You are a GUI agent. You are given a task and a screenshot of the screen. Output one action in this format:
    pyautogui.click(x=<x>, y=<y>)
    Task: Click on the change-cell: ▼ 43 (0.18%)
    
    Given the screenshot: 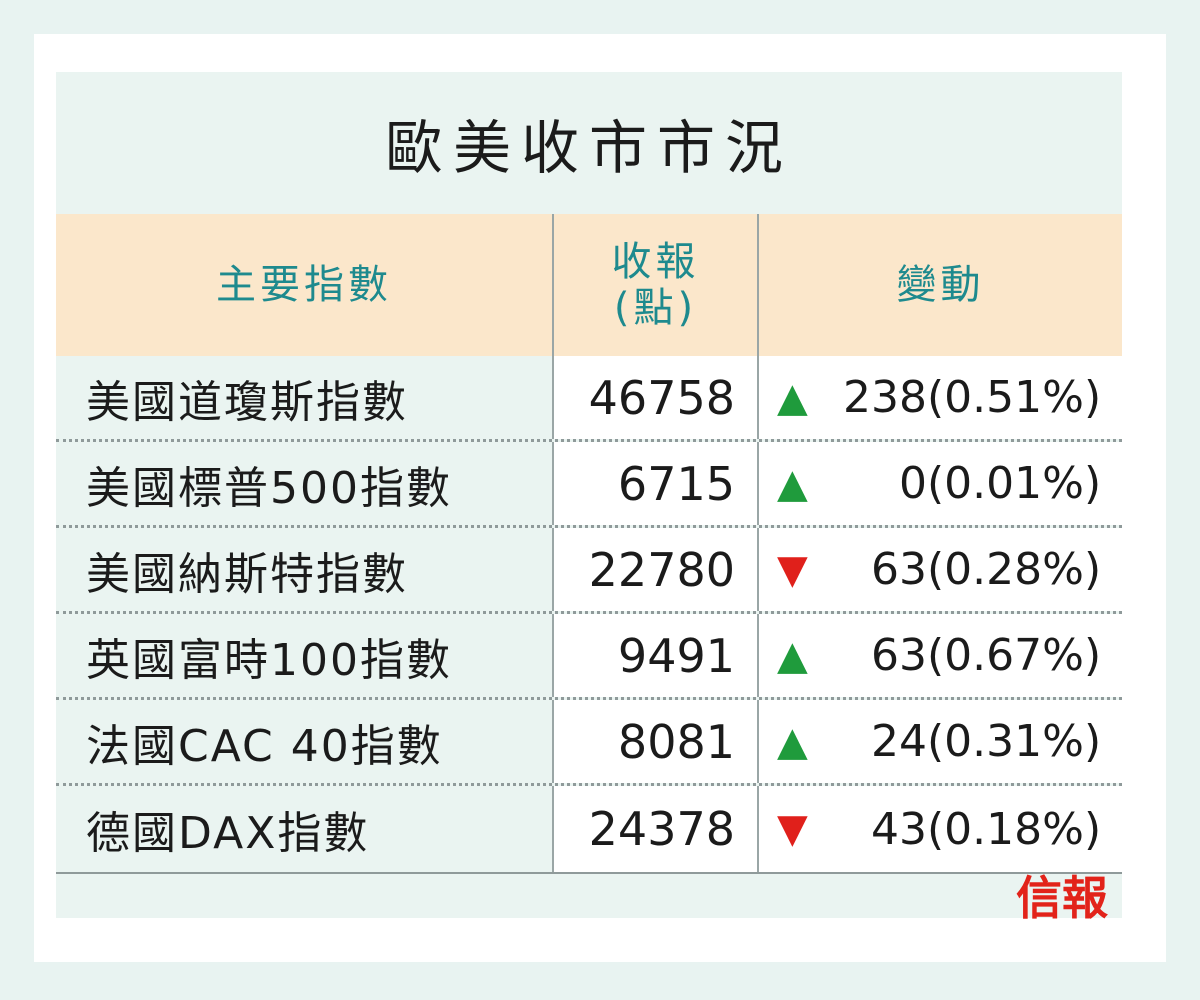 What is the action you would take?
    pyautogui.click(x=939, y=829)
    